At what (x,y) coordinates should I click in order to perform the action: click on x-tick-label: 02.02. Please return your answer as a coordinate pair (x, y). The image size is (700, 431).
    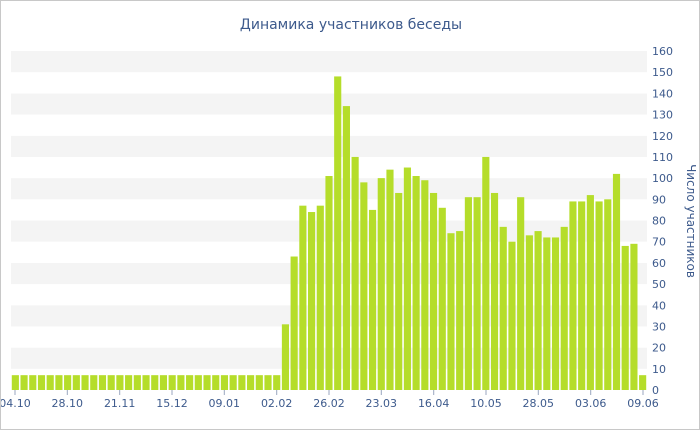
    Looking at the image, I should click on (277, 403).